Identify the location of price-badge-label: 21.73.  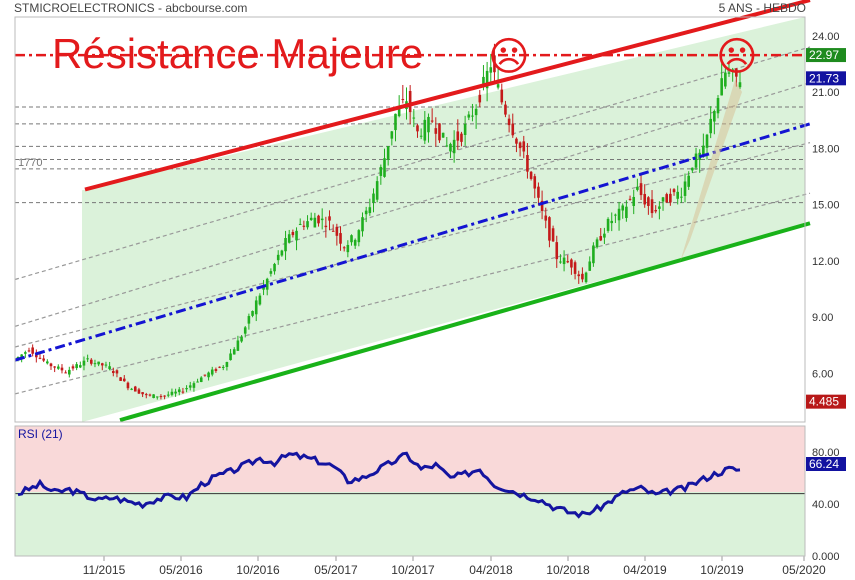
(824, 78).